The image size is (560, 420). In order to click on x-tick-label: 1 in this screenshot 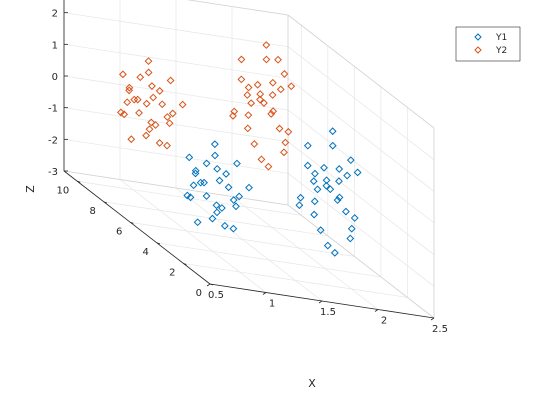, I will do `click(272, 304)`.